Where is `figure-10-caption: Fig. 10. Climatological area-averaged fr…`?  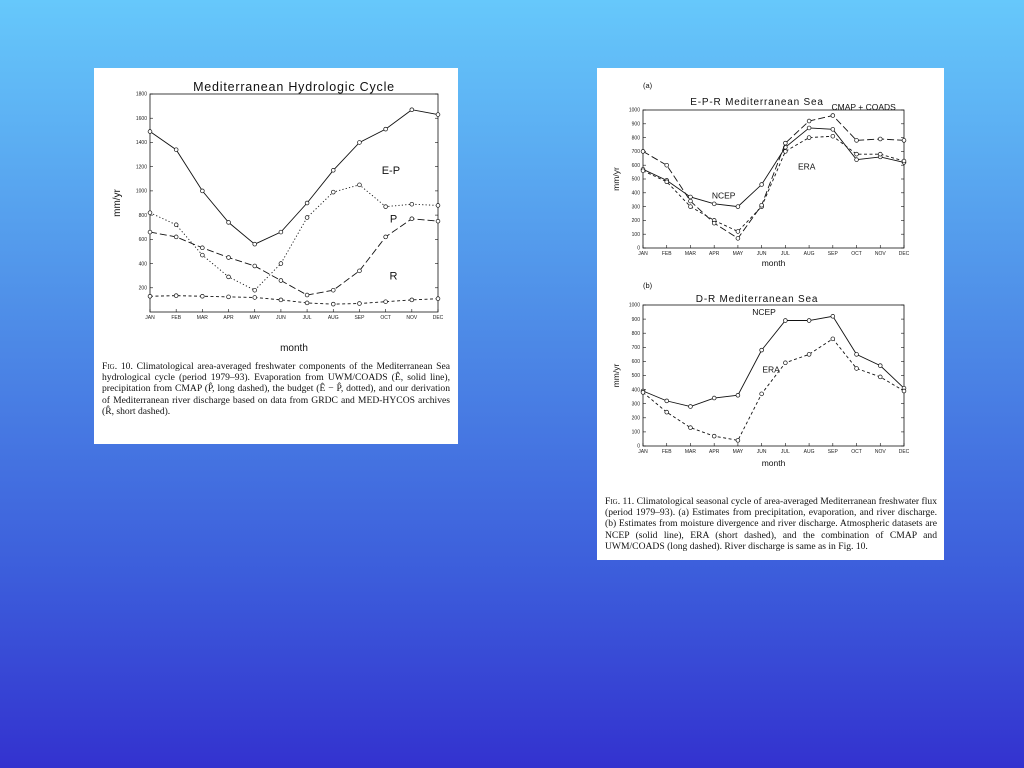
figure-10-caption: Fig. 10. Climatological area-averaged fr… is located at coordinates (276, 389).